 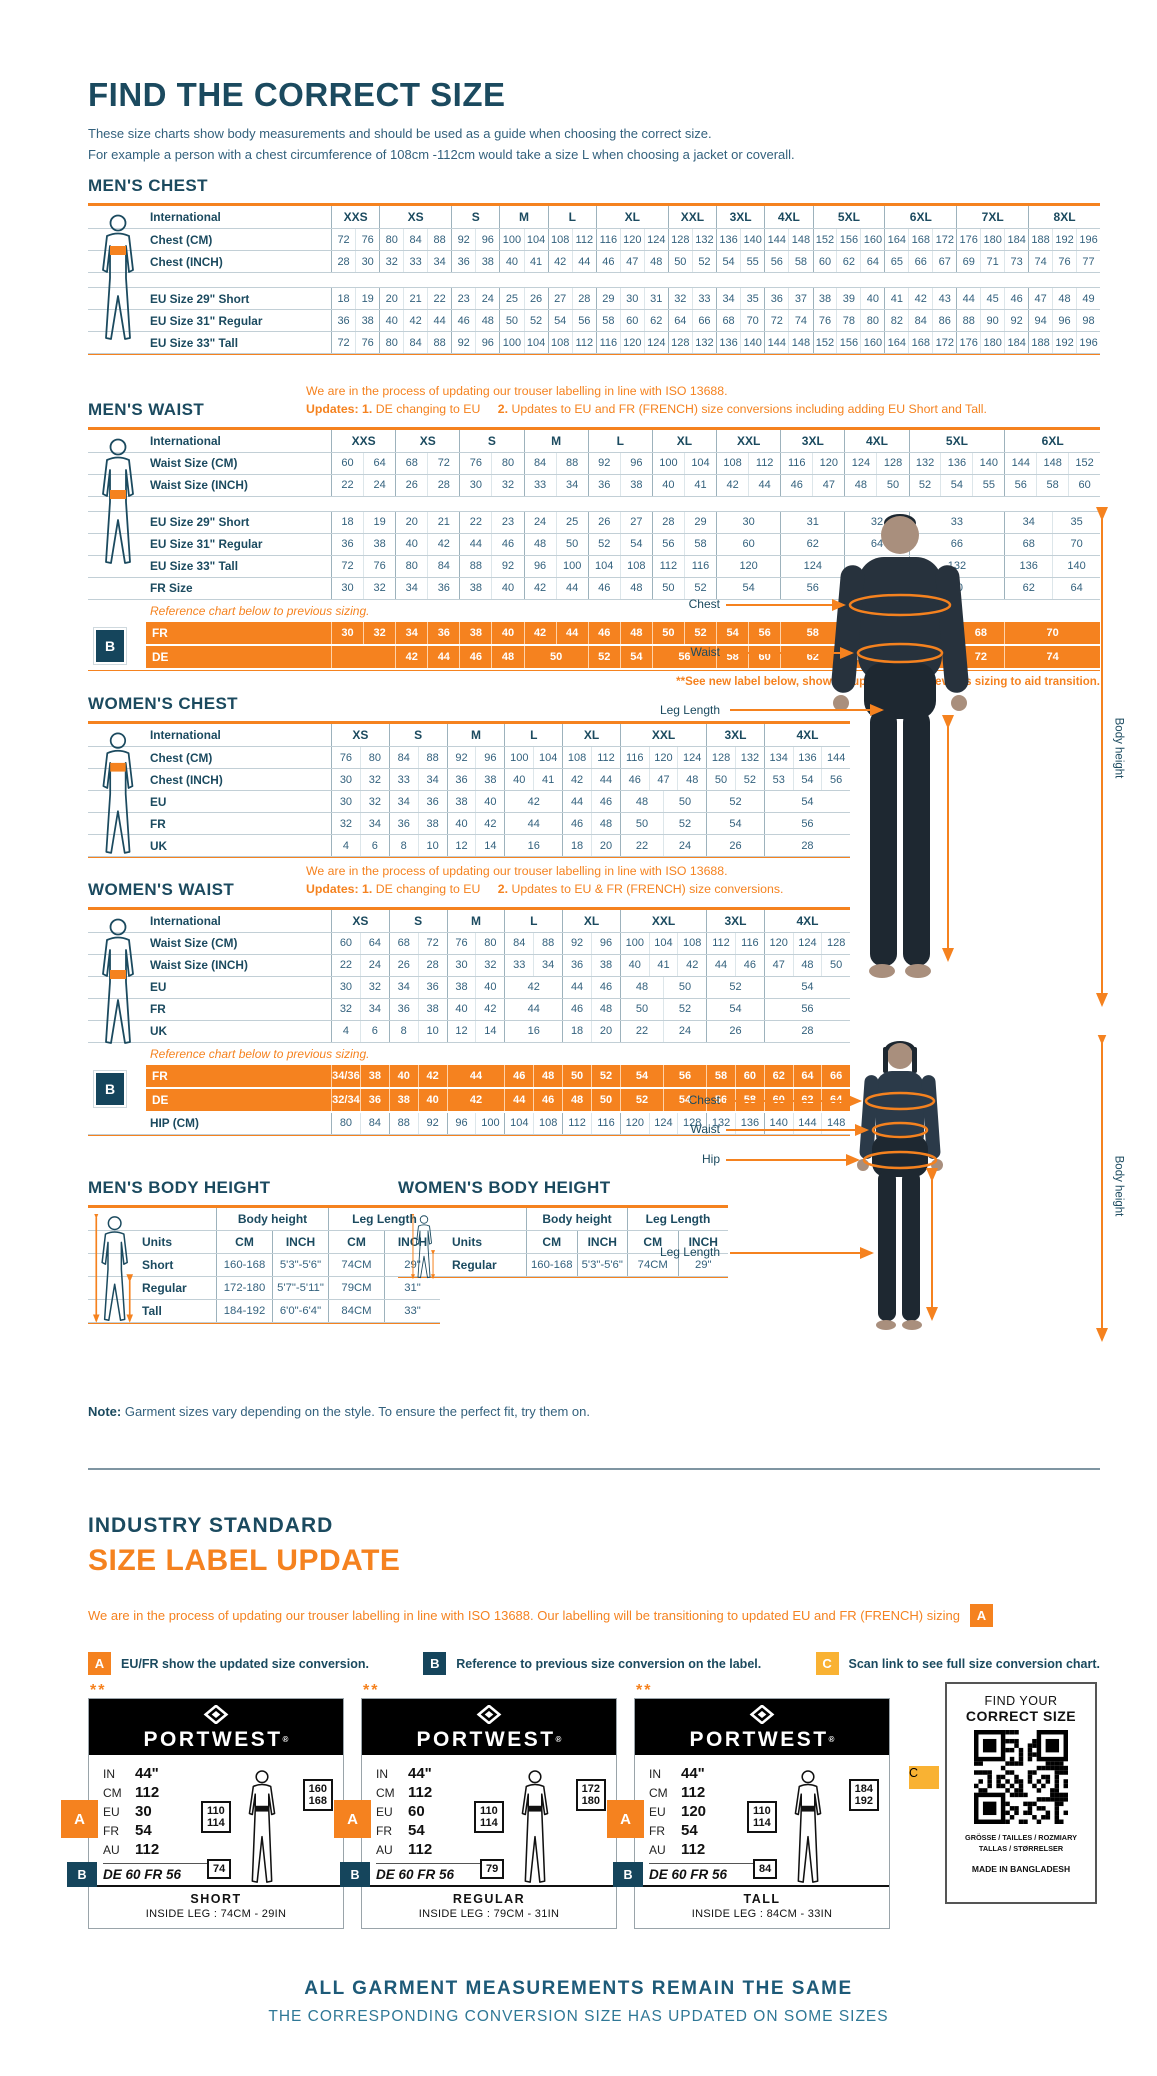 I want to click on size-cell: XXL, so click(x=662, y=735).